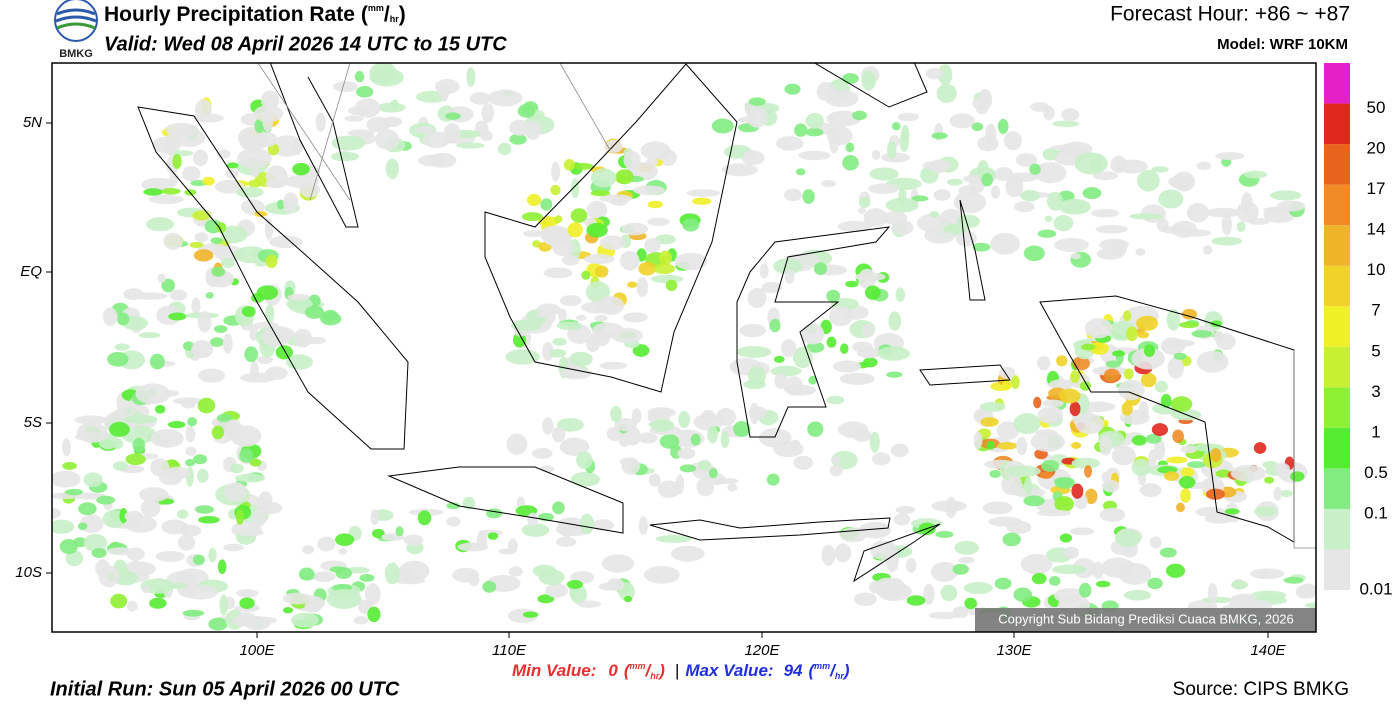  Describe the element at coordinates (1376, 512) in the screenshot. I see `legend-label: 0.1` at that location.